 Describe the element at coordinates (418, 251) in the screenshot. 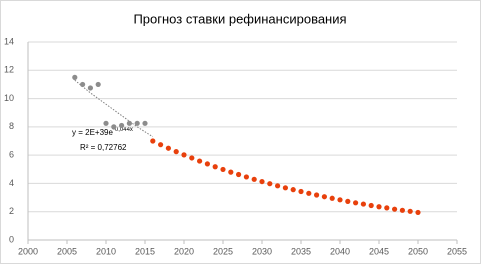

I see `x-tick-label: 2050` at that location.